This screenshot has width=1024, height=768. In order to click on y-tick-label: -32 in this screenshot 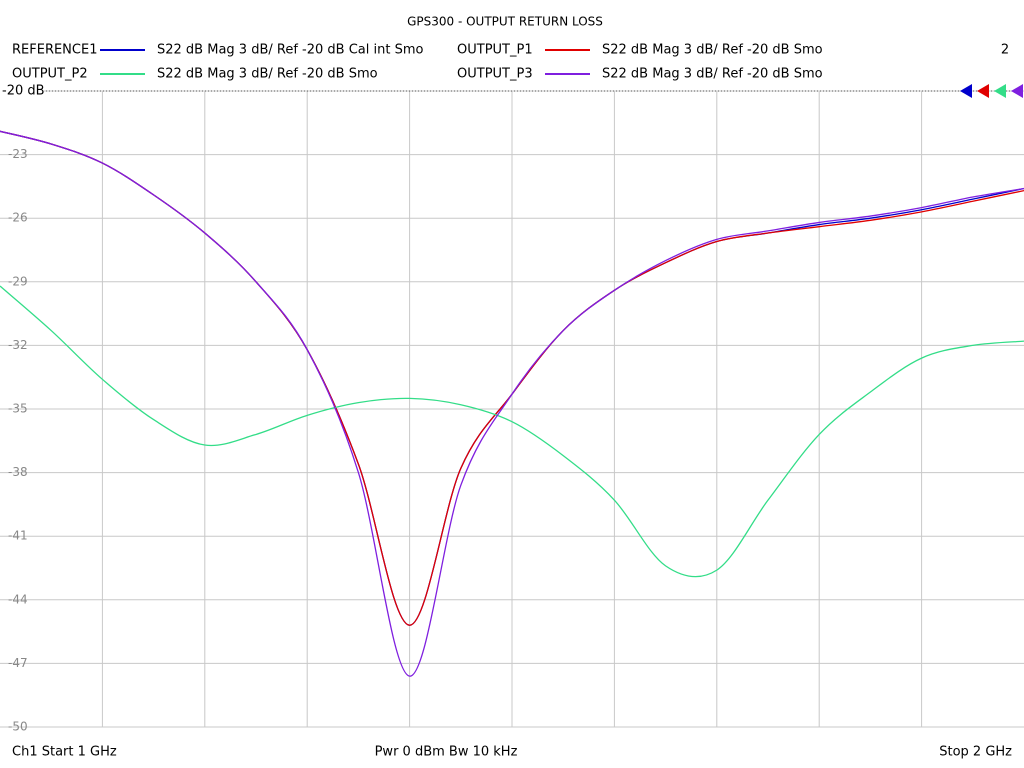, I will do `click(18, 345)`.